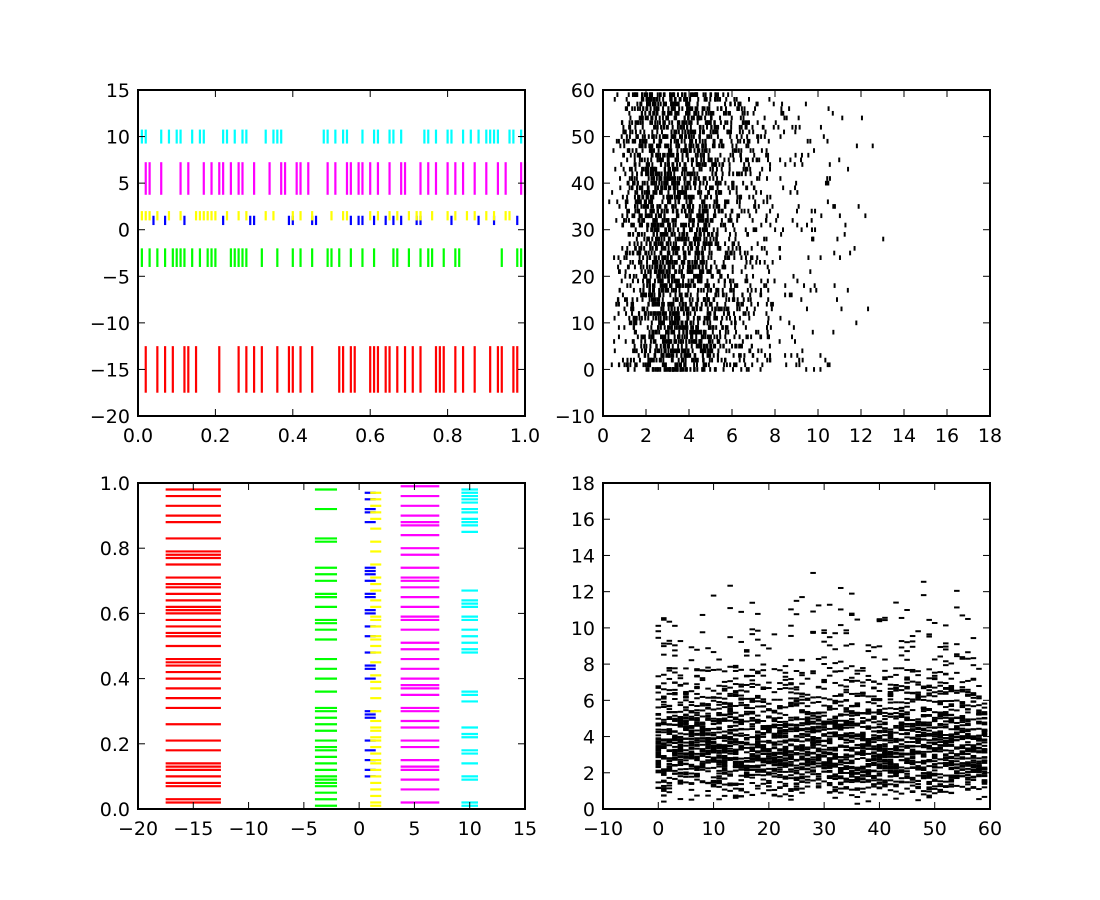  Describe the element at coordinates (138, 829) in the screenshot. I see `x-tick-label: −20` at that location.